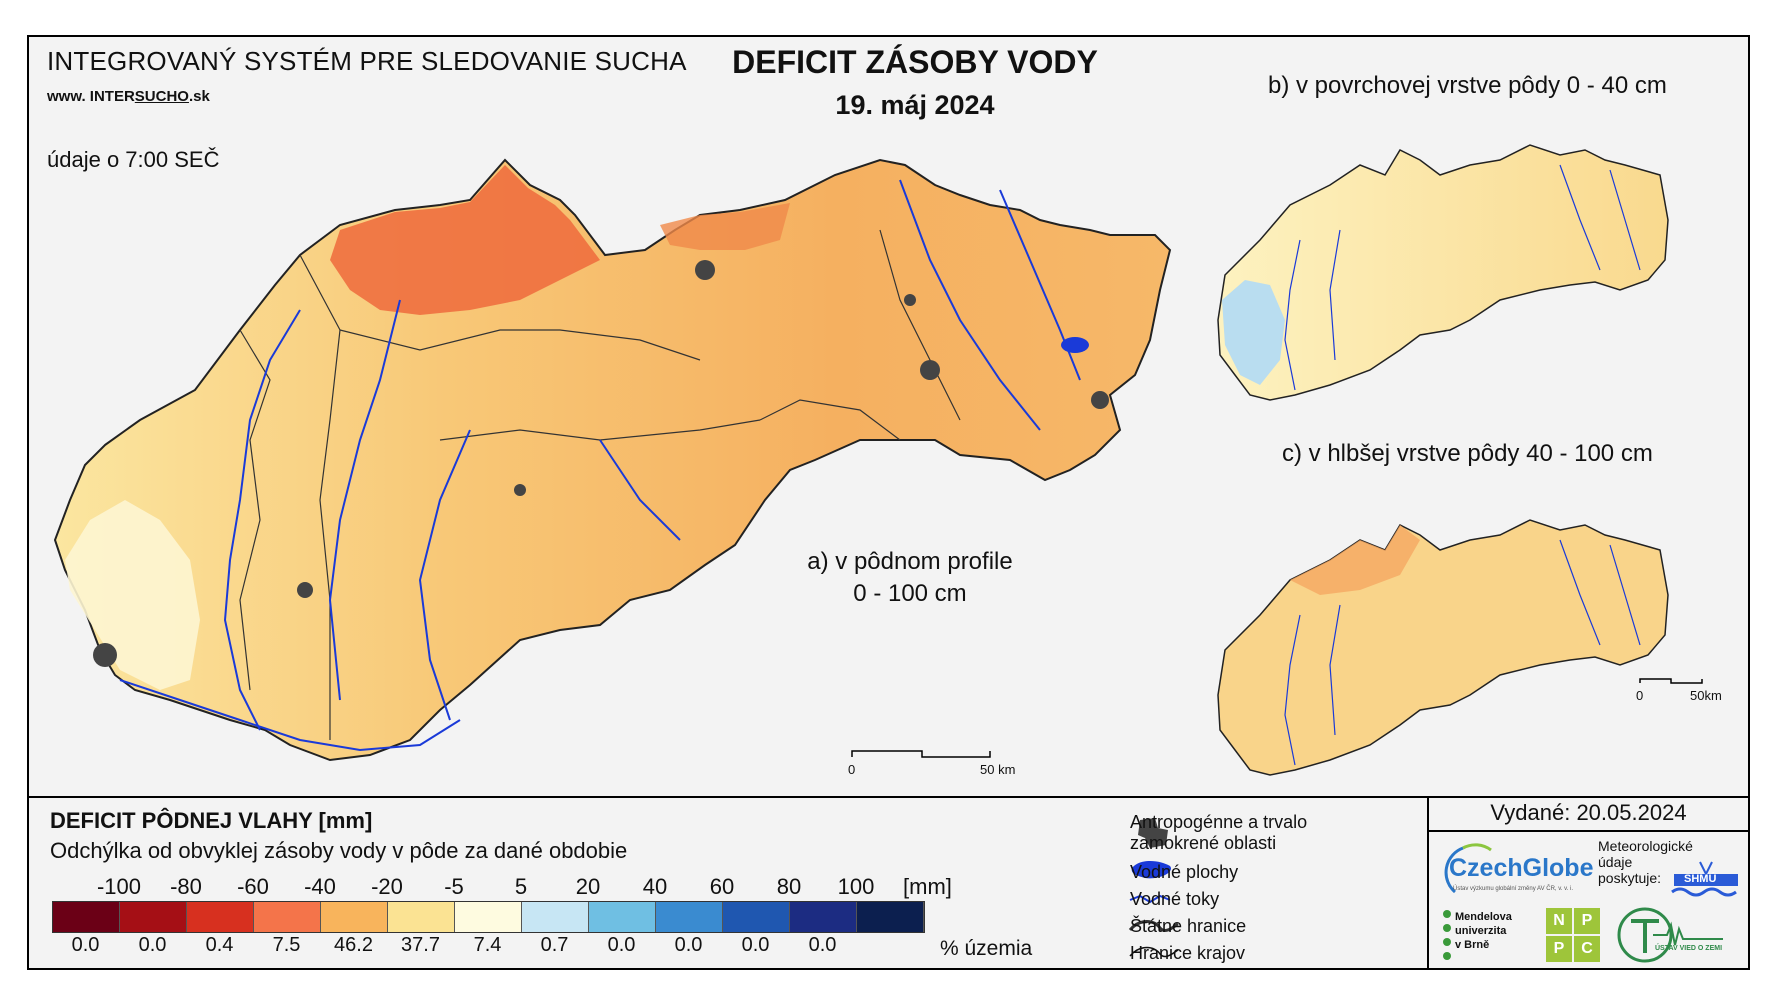 Image resolution: width=1772 pixels, height=1003 pixels. Describe the element at coordinates (320, 886) in the screenshot. I see `legend-tick: -40` at that location.